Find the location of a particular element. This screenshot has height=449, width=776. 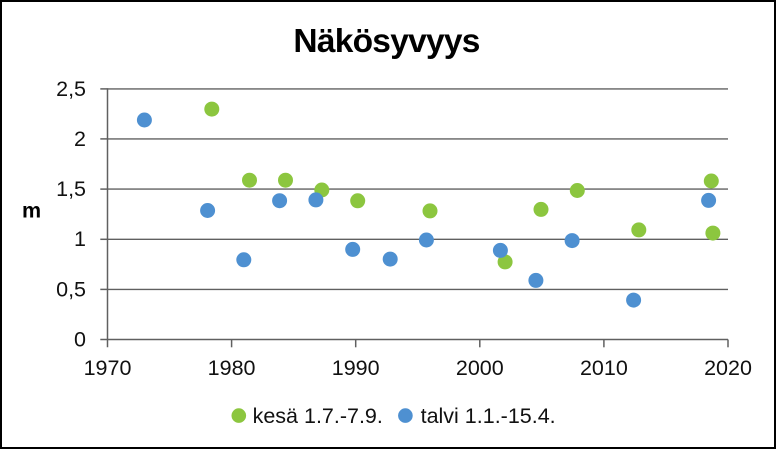

svg-text: talvi 1.1.-15.4. is located at coordinates (488, 416).